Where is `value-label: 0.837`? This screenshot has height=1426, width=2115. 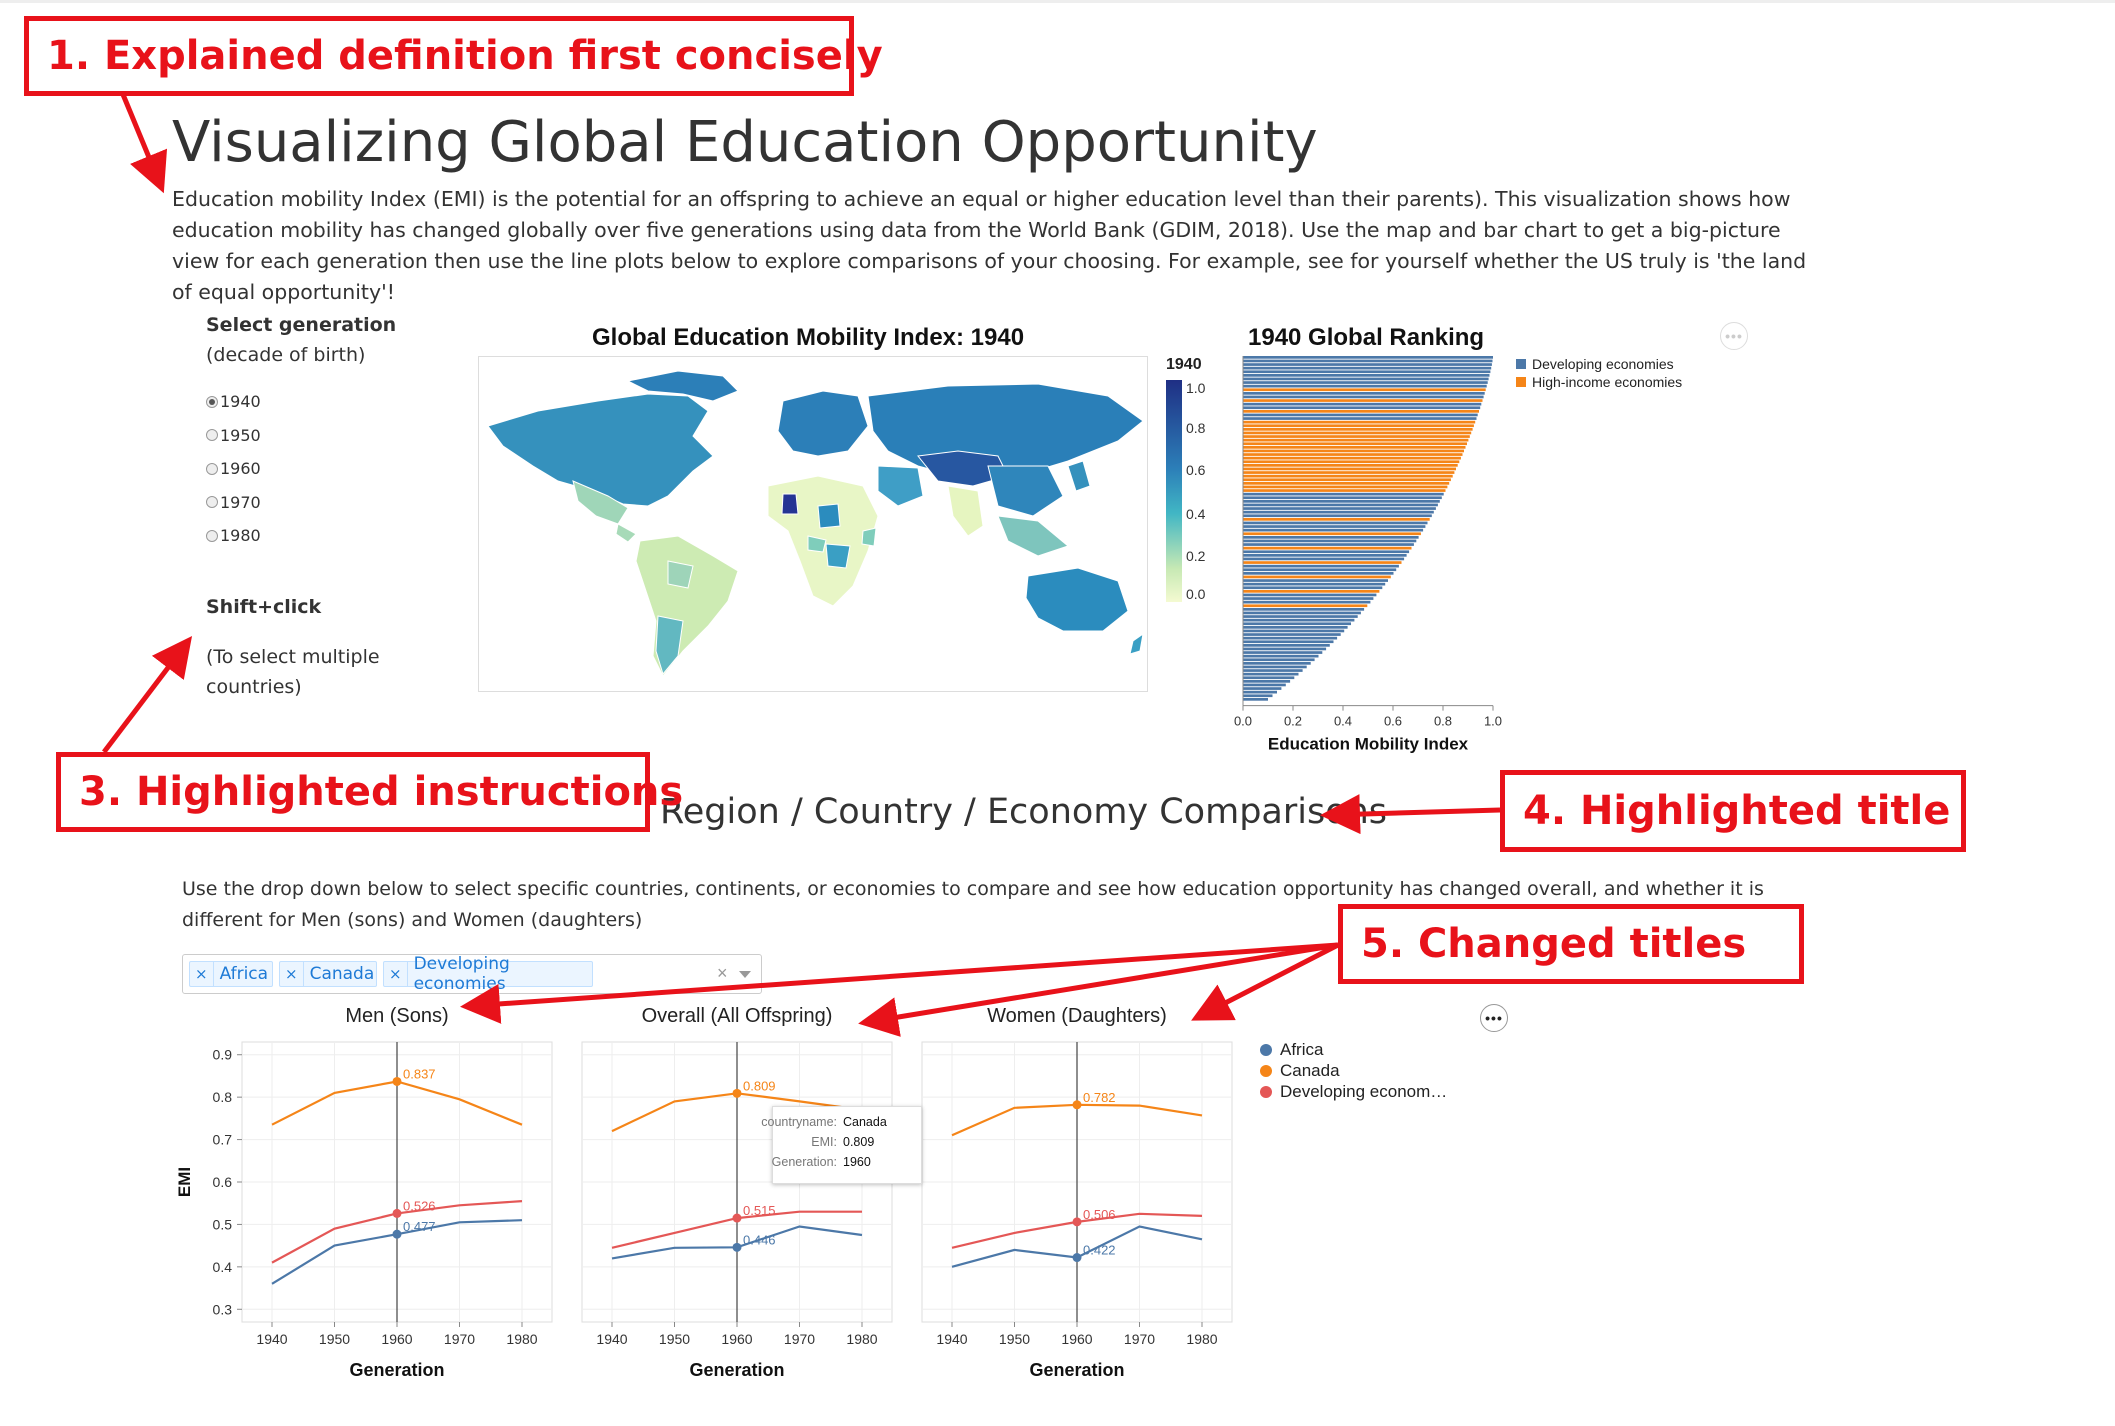
value-label: 0.837 is located at coordinates (419, 1073).